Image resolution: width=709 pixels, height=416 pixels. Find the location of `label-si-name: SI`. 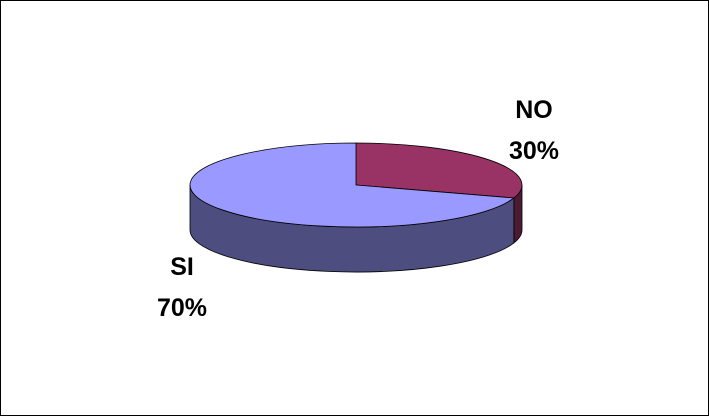

label-si-name: SI is located at coordinates (182, 267).